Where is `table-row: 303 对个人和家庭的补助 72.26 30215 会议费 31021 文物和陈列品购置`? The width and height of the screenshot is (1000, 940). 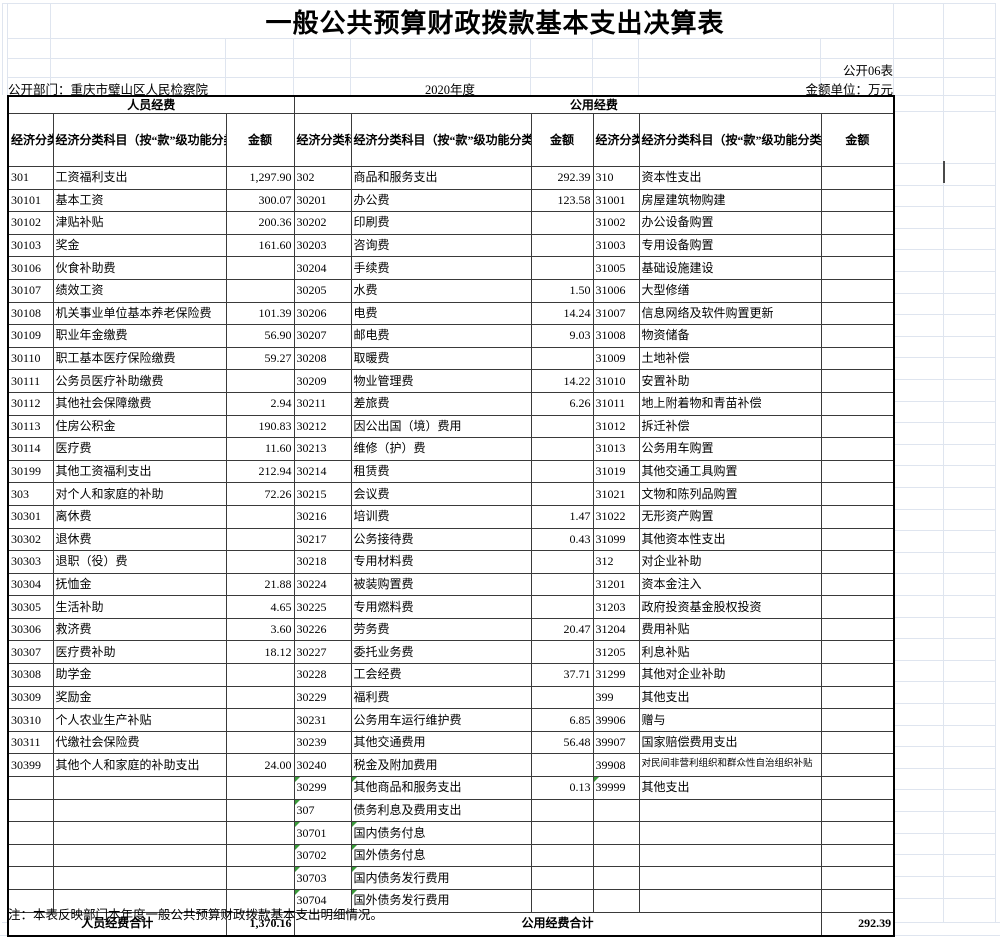
table-row: 303 对个人和家庭的补助 72.26 30215 会议费 31021 文物和陈列品购置 is located at coordinates (451, 494).